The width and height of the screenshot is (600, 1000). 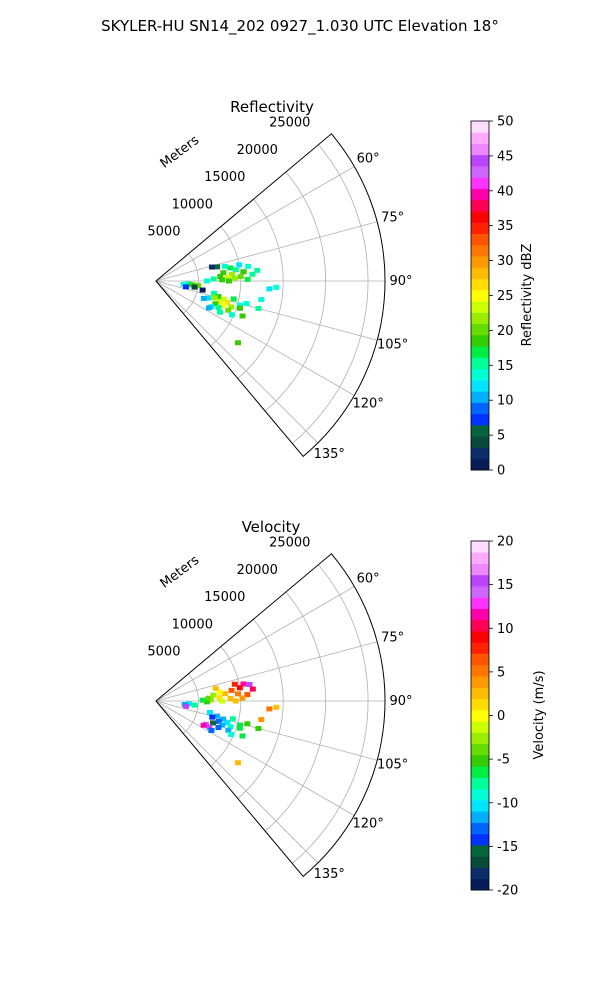 What do you see at coordinates (392, 638) in the screenshot?
I see `velocity-angle-tick-label: 75°` at bounding box center [392, 638].